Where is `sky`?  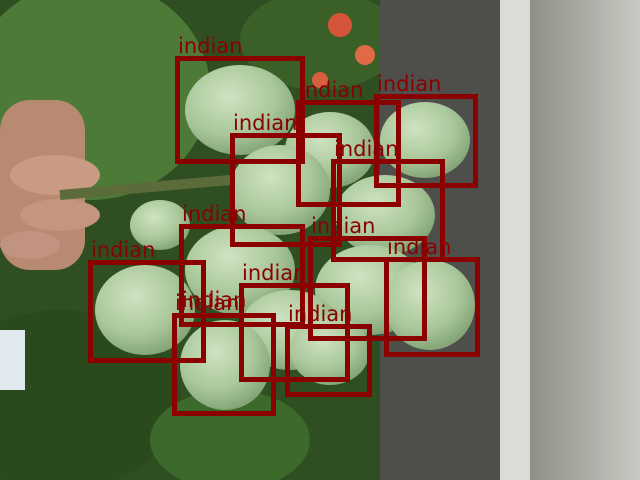 sky is located at coordinates (12, 360).